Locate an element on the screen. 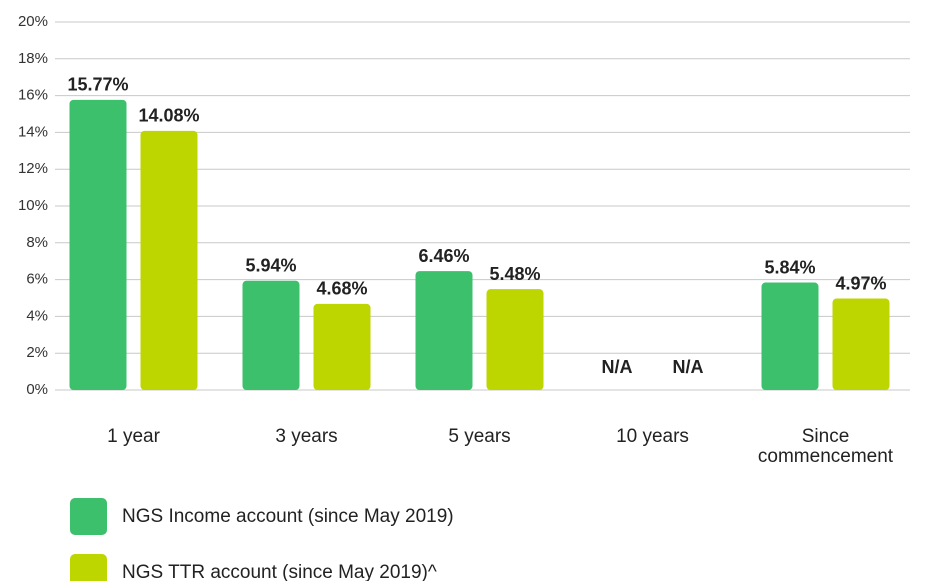 The image size is (931, 581). y-tick-label: 10% is located at coordinates (33, 205).